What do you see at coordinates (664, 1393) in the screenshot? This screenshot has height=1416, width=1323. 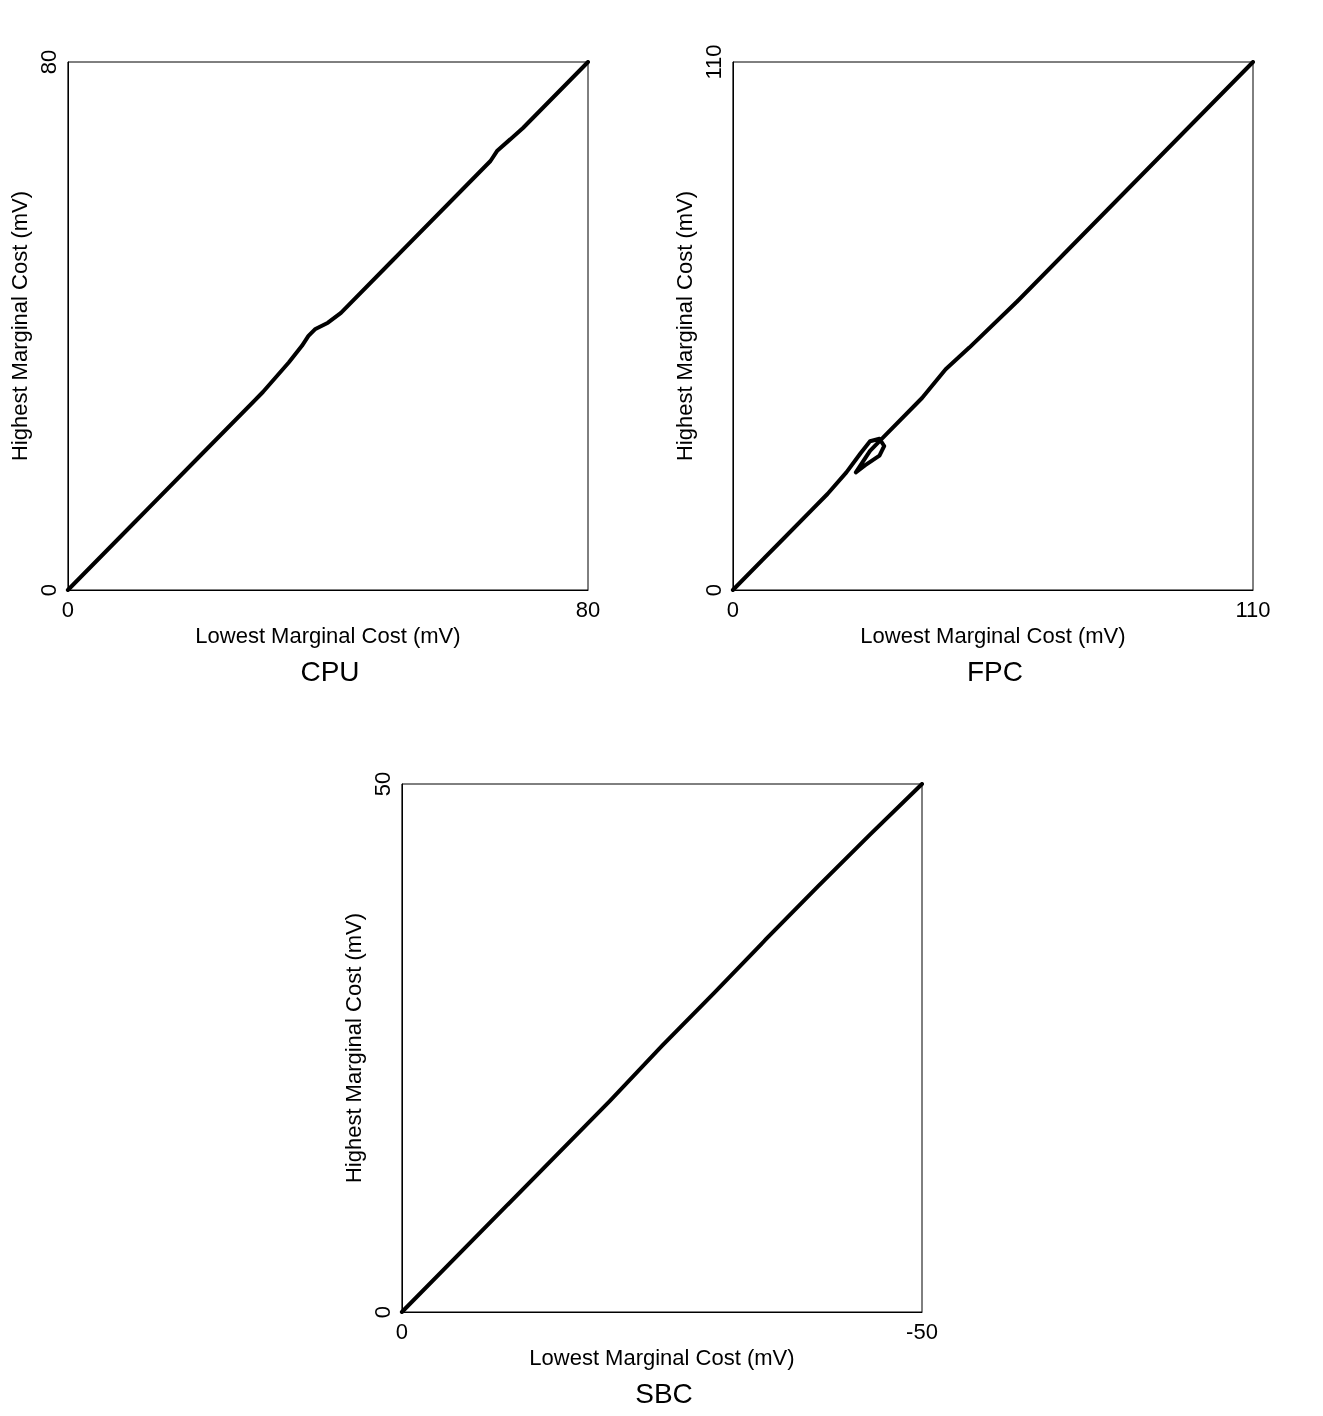 I see `text: SBC` at bounding box center [664, 1393].